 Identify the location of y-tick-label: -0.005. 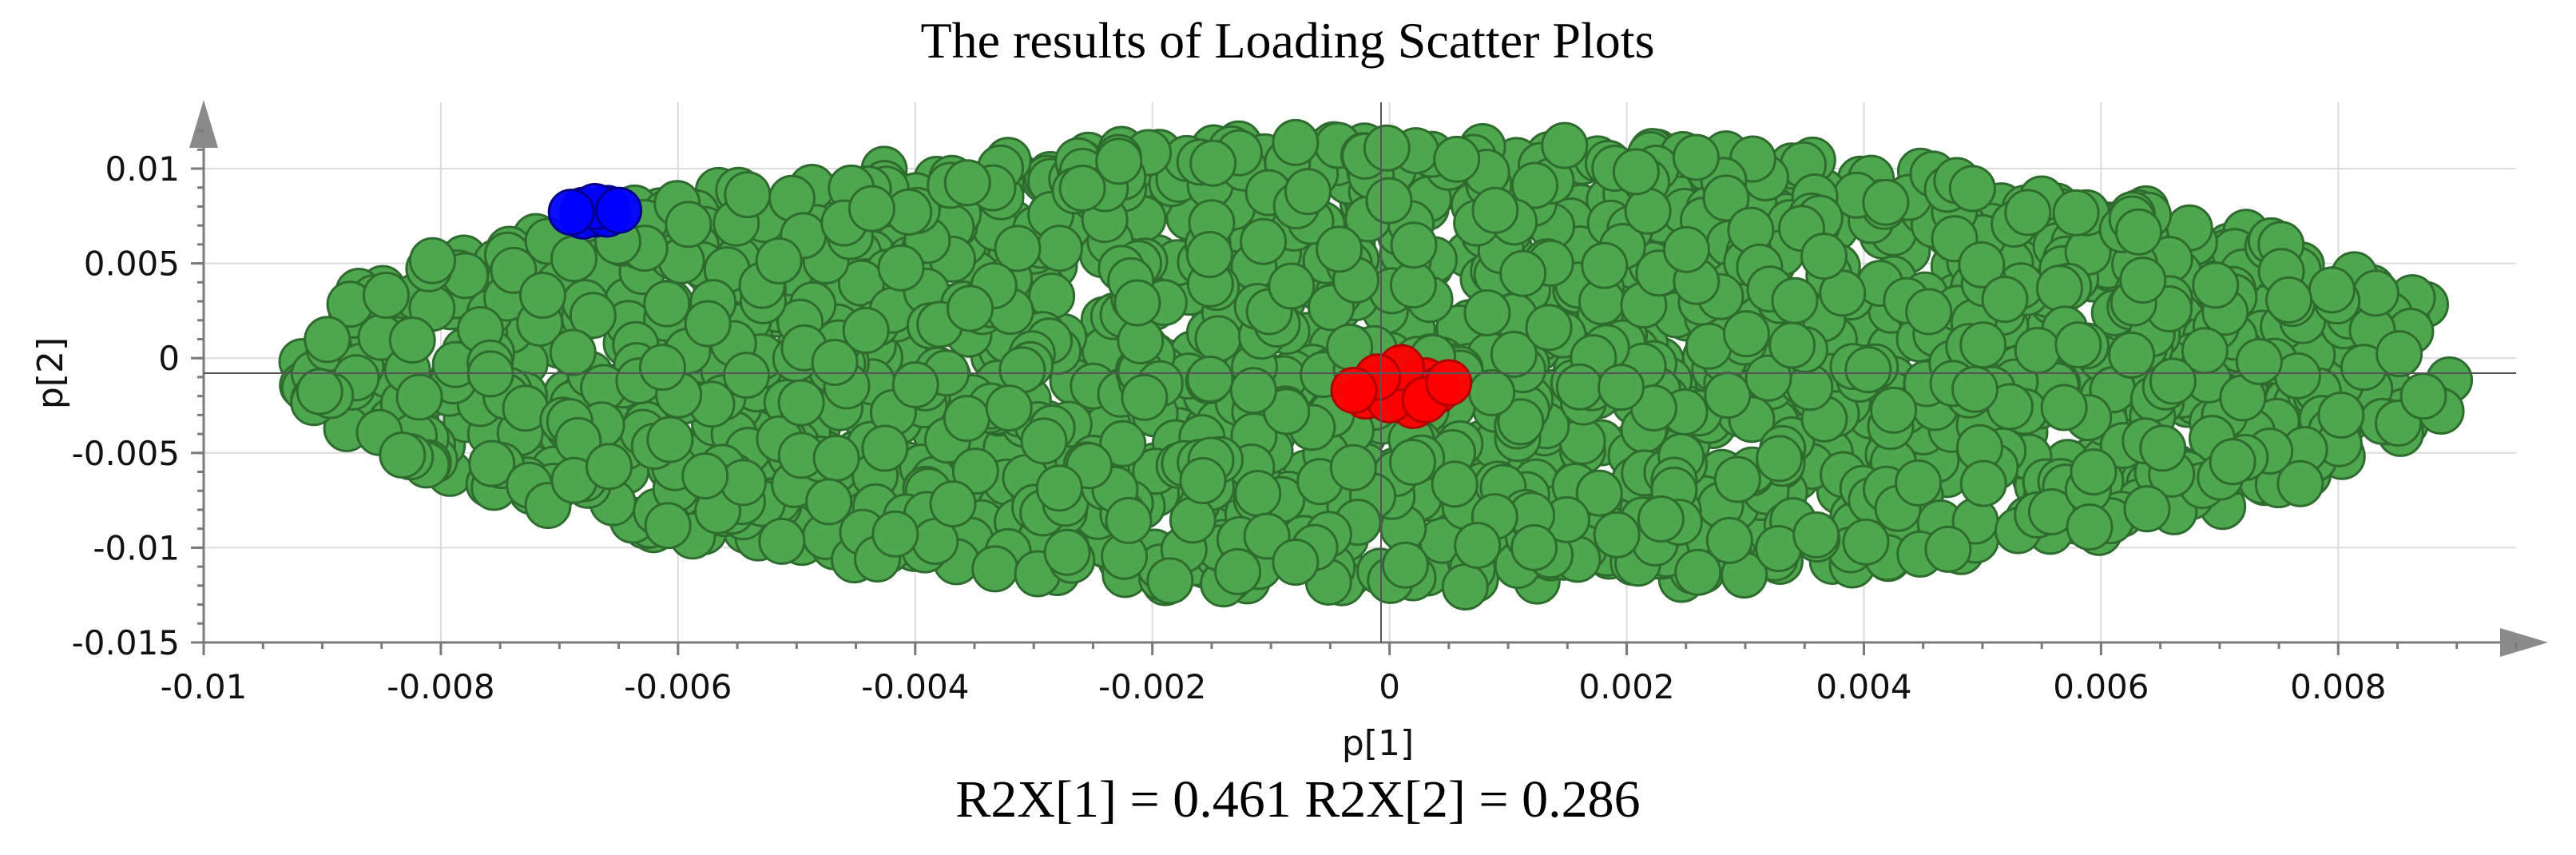
(126, 454).